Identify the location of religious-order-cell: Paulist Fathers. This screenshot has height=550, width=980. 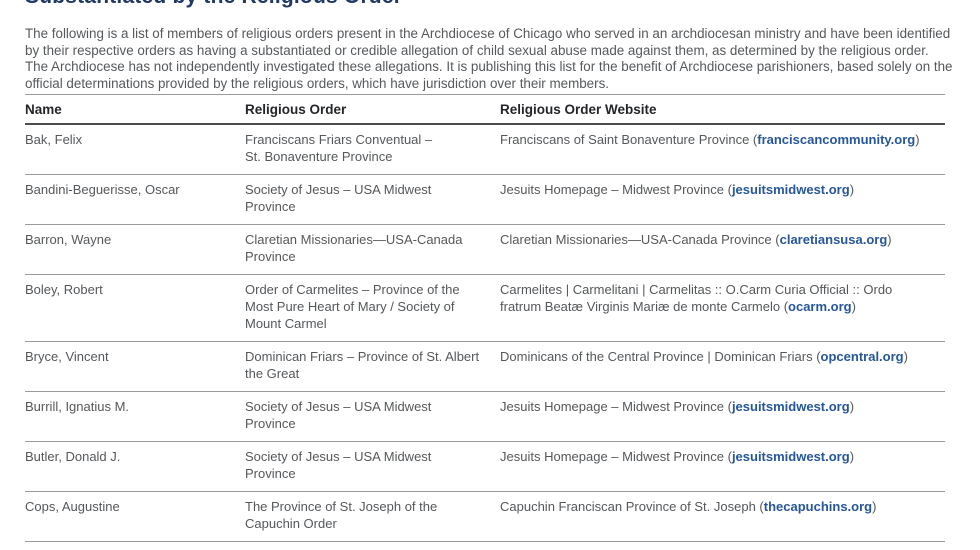
(372, 545).